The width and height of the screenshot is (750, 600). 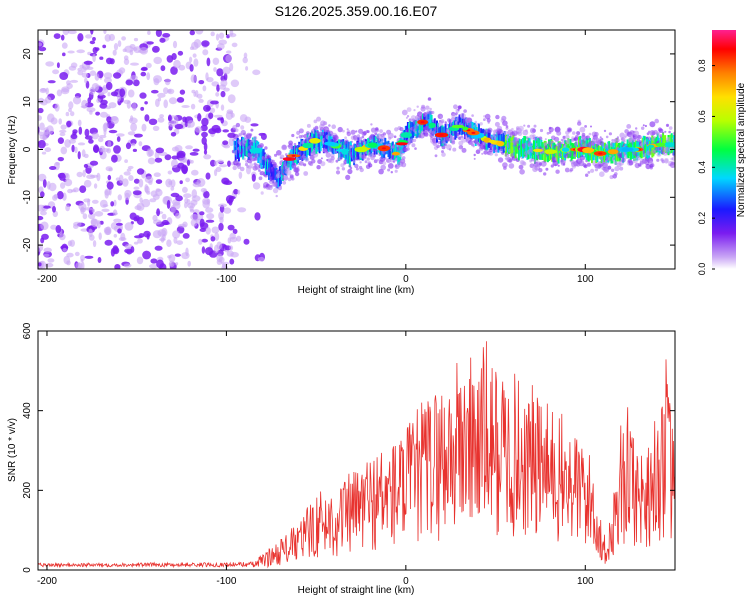 I want to click on colorbar-tick-label: 0.6, so click(x=702, y=116).